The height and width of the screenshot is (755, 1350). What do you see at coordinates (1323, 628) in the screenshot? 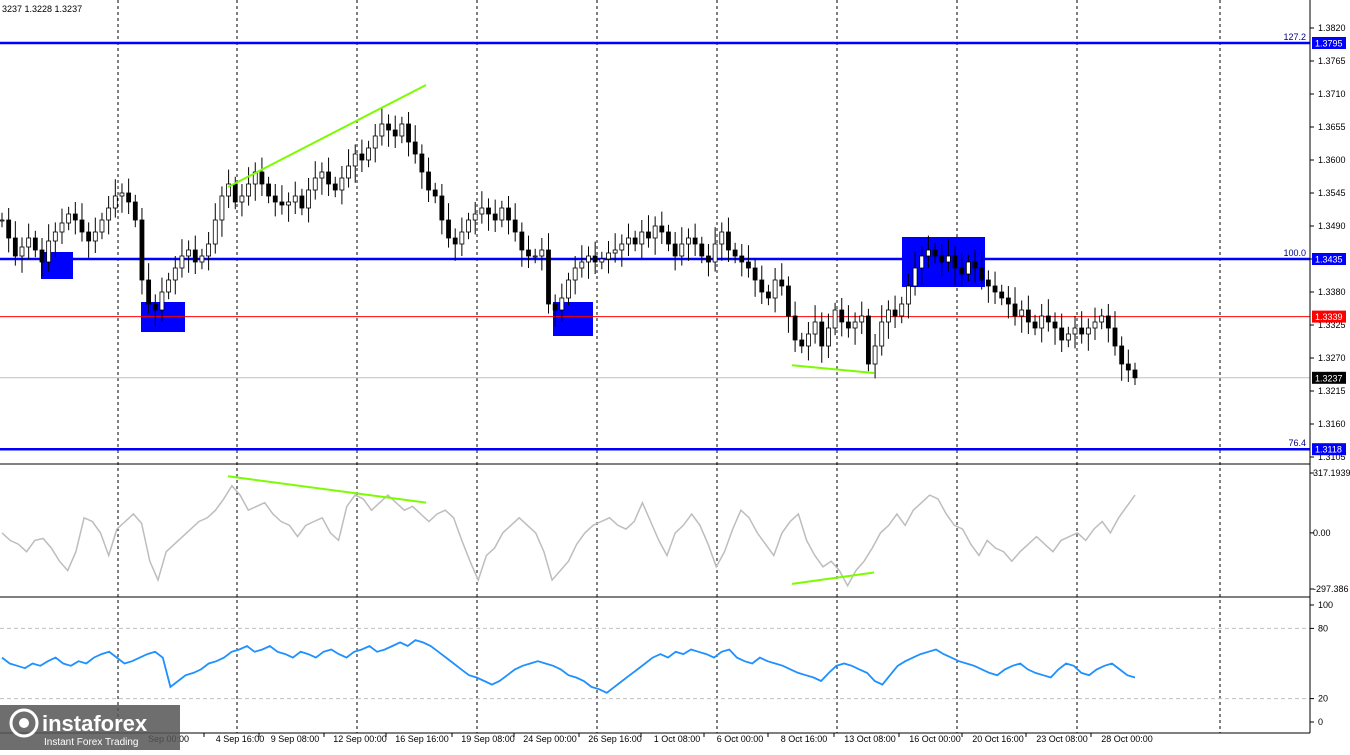
I see `rsi-tick-label: 80` at bounding box center [1323, 628].